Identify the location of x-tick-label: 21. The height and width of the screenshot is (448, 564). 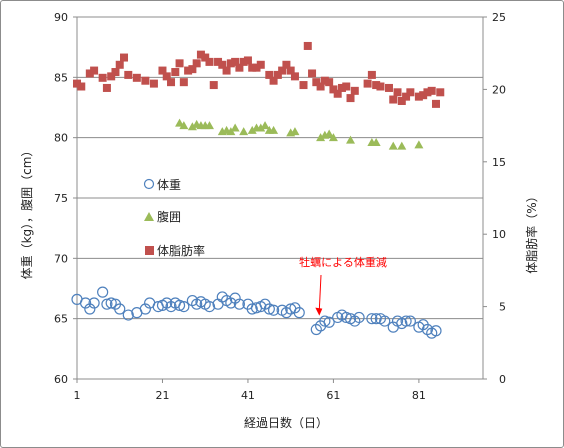
(162, 395).